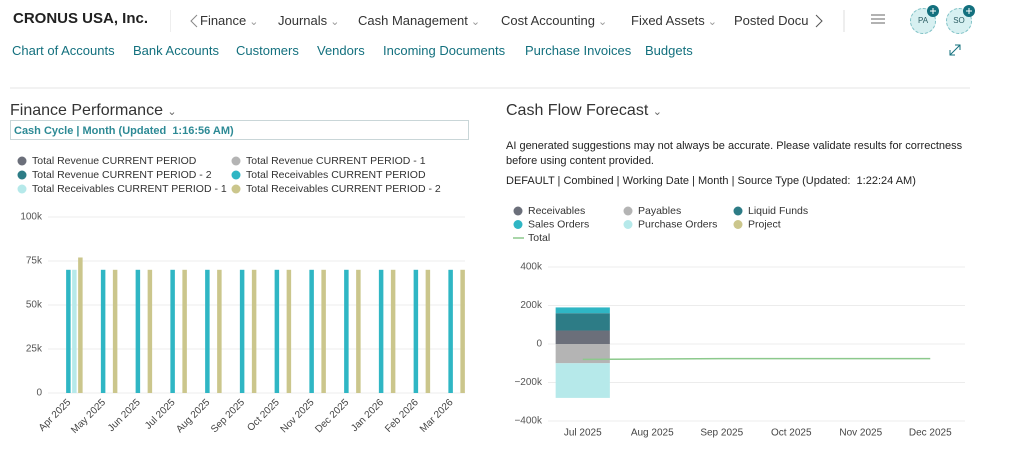 This screenshot has width=1024, height=464. What do you see at coordinates (194, 21) in the screenshot?
I see `nav-prev` at bounding box center [194, 21].